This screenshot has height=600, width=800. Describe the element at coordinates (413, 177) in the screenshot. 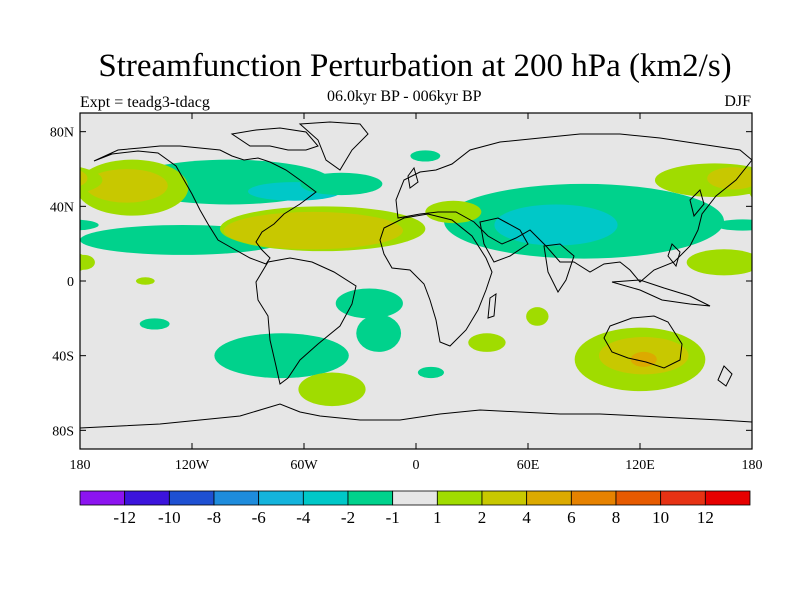

I see `coastline-britain` at that location.